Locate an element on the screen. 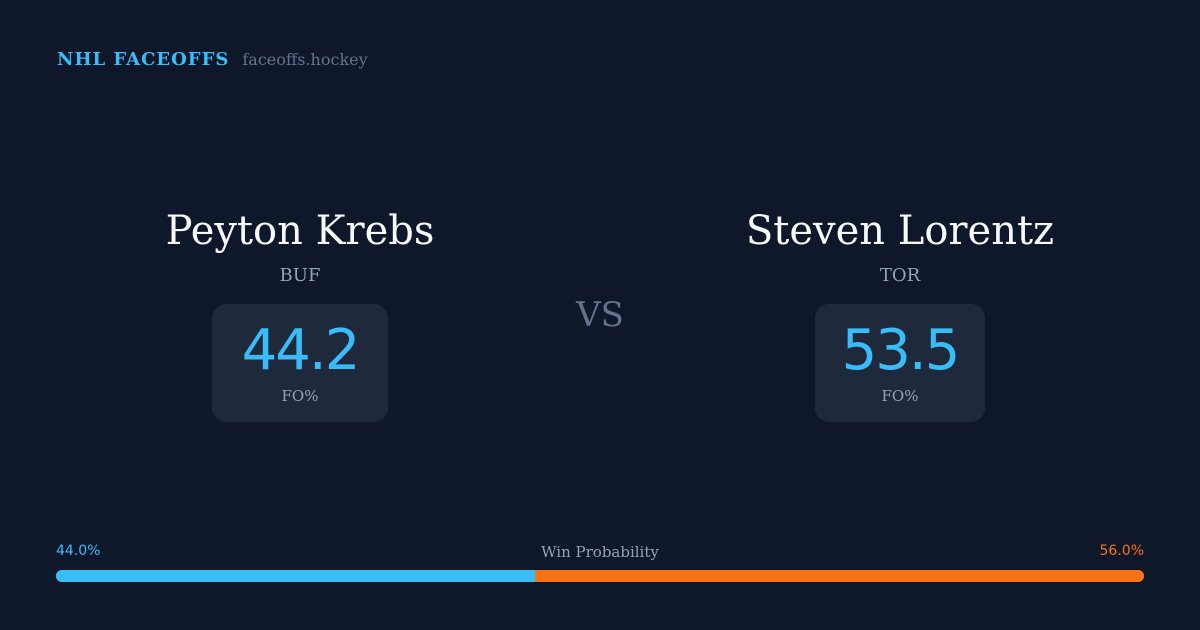 The height and width of the screenshot is (630, 1200). brand-name: NHL FACEOFFS is located at coordinates (143, 59).